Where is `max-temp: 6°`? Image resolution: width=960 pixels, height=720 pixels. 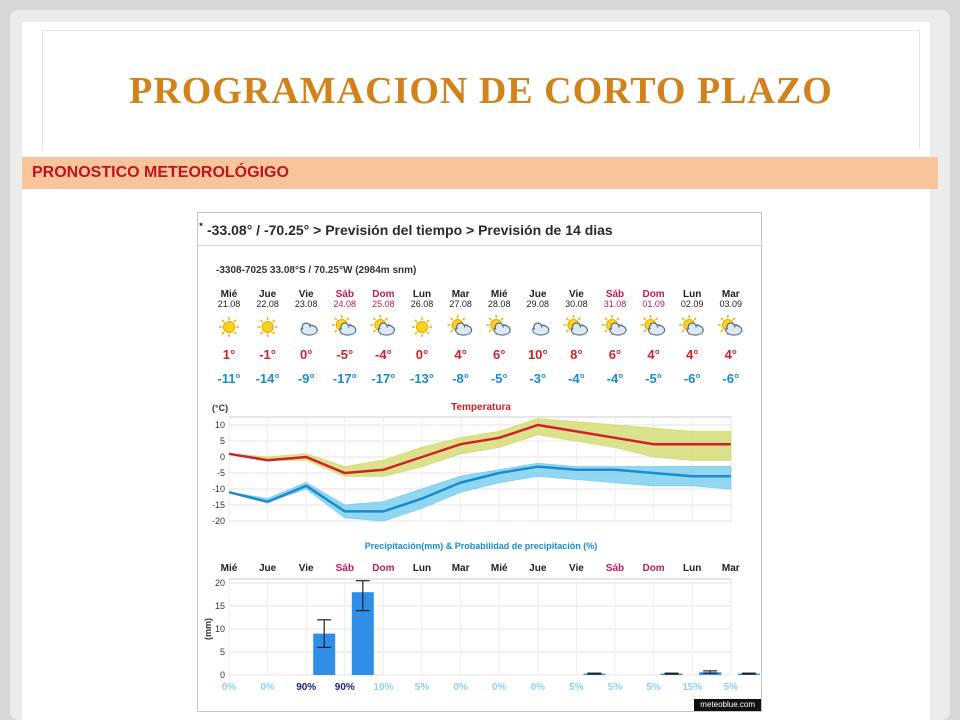
max-temp: 6° is located at coordinates (615, 354).